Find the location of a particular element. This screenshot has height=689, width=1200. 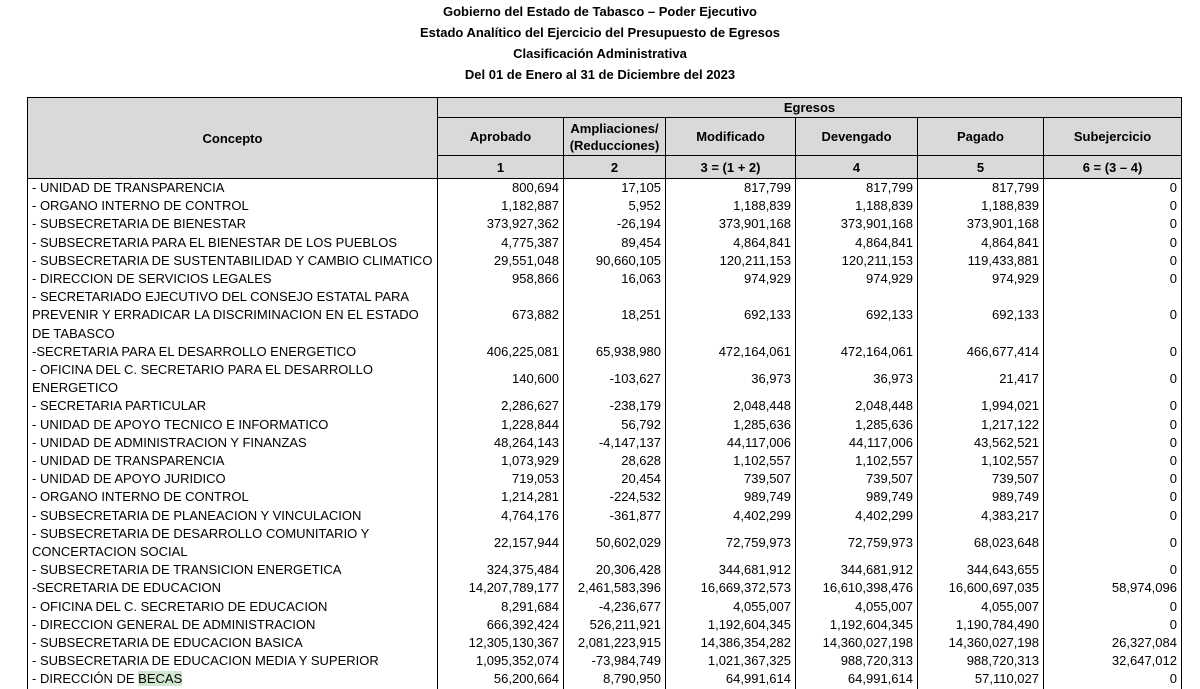

cell-value-col-1: 14,207,789,177 is located at coordinates (500, 588).